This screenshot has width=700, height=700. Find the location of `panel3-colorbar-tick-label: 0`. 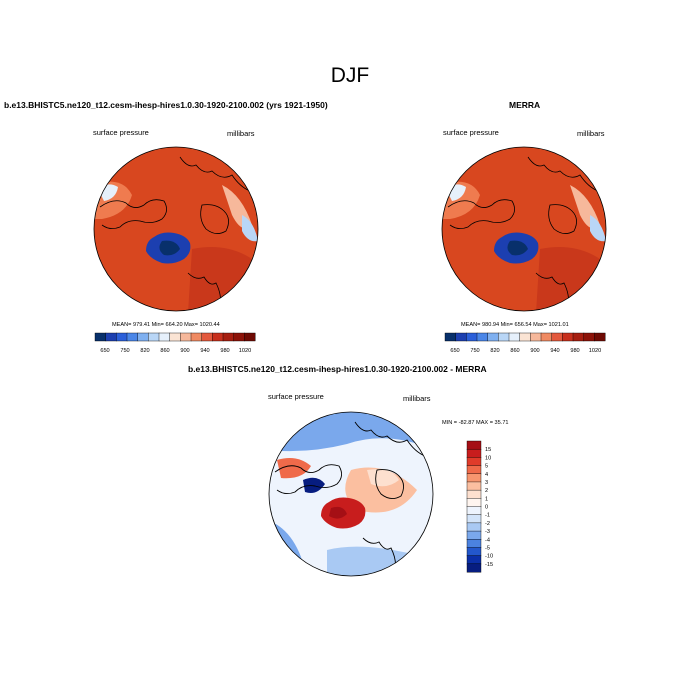

panel3-colorbar-tick-label: 0 is located at coordinates (486, 508).